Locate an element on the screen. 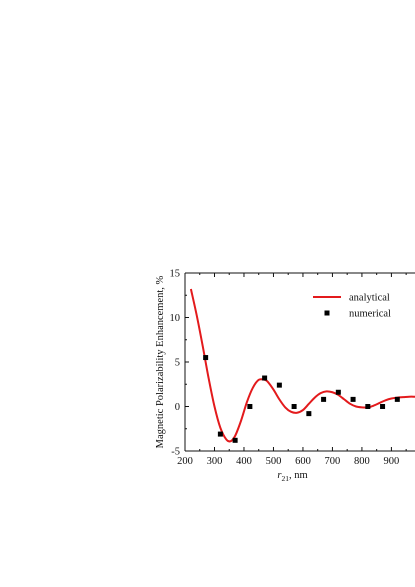  x-tick-label: 500 is located at coordinates (274, 461).